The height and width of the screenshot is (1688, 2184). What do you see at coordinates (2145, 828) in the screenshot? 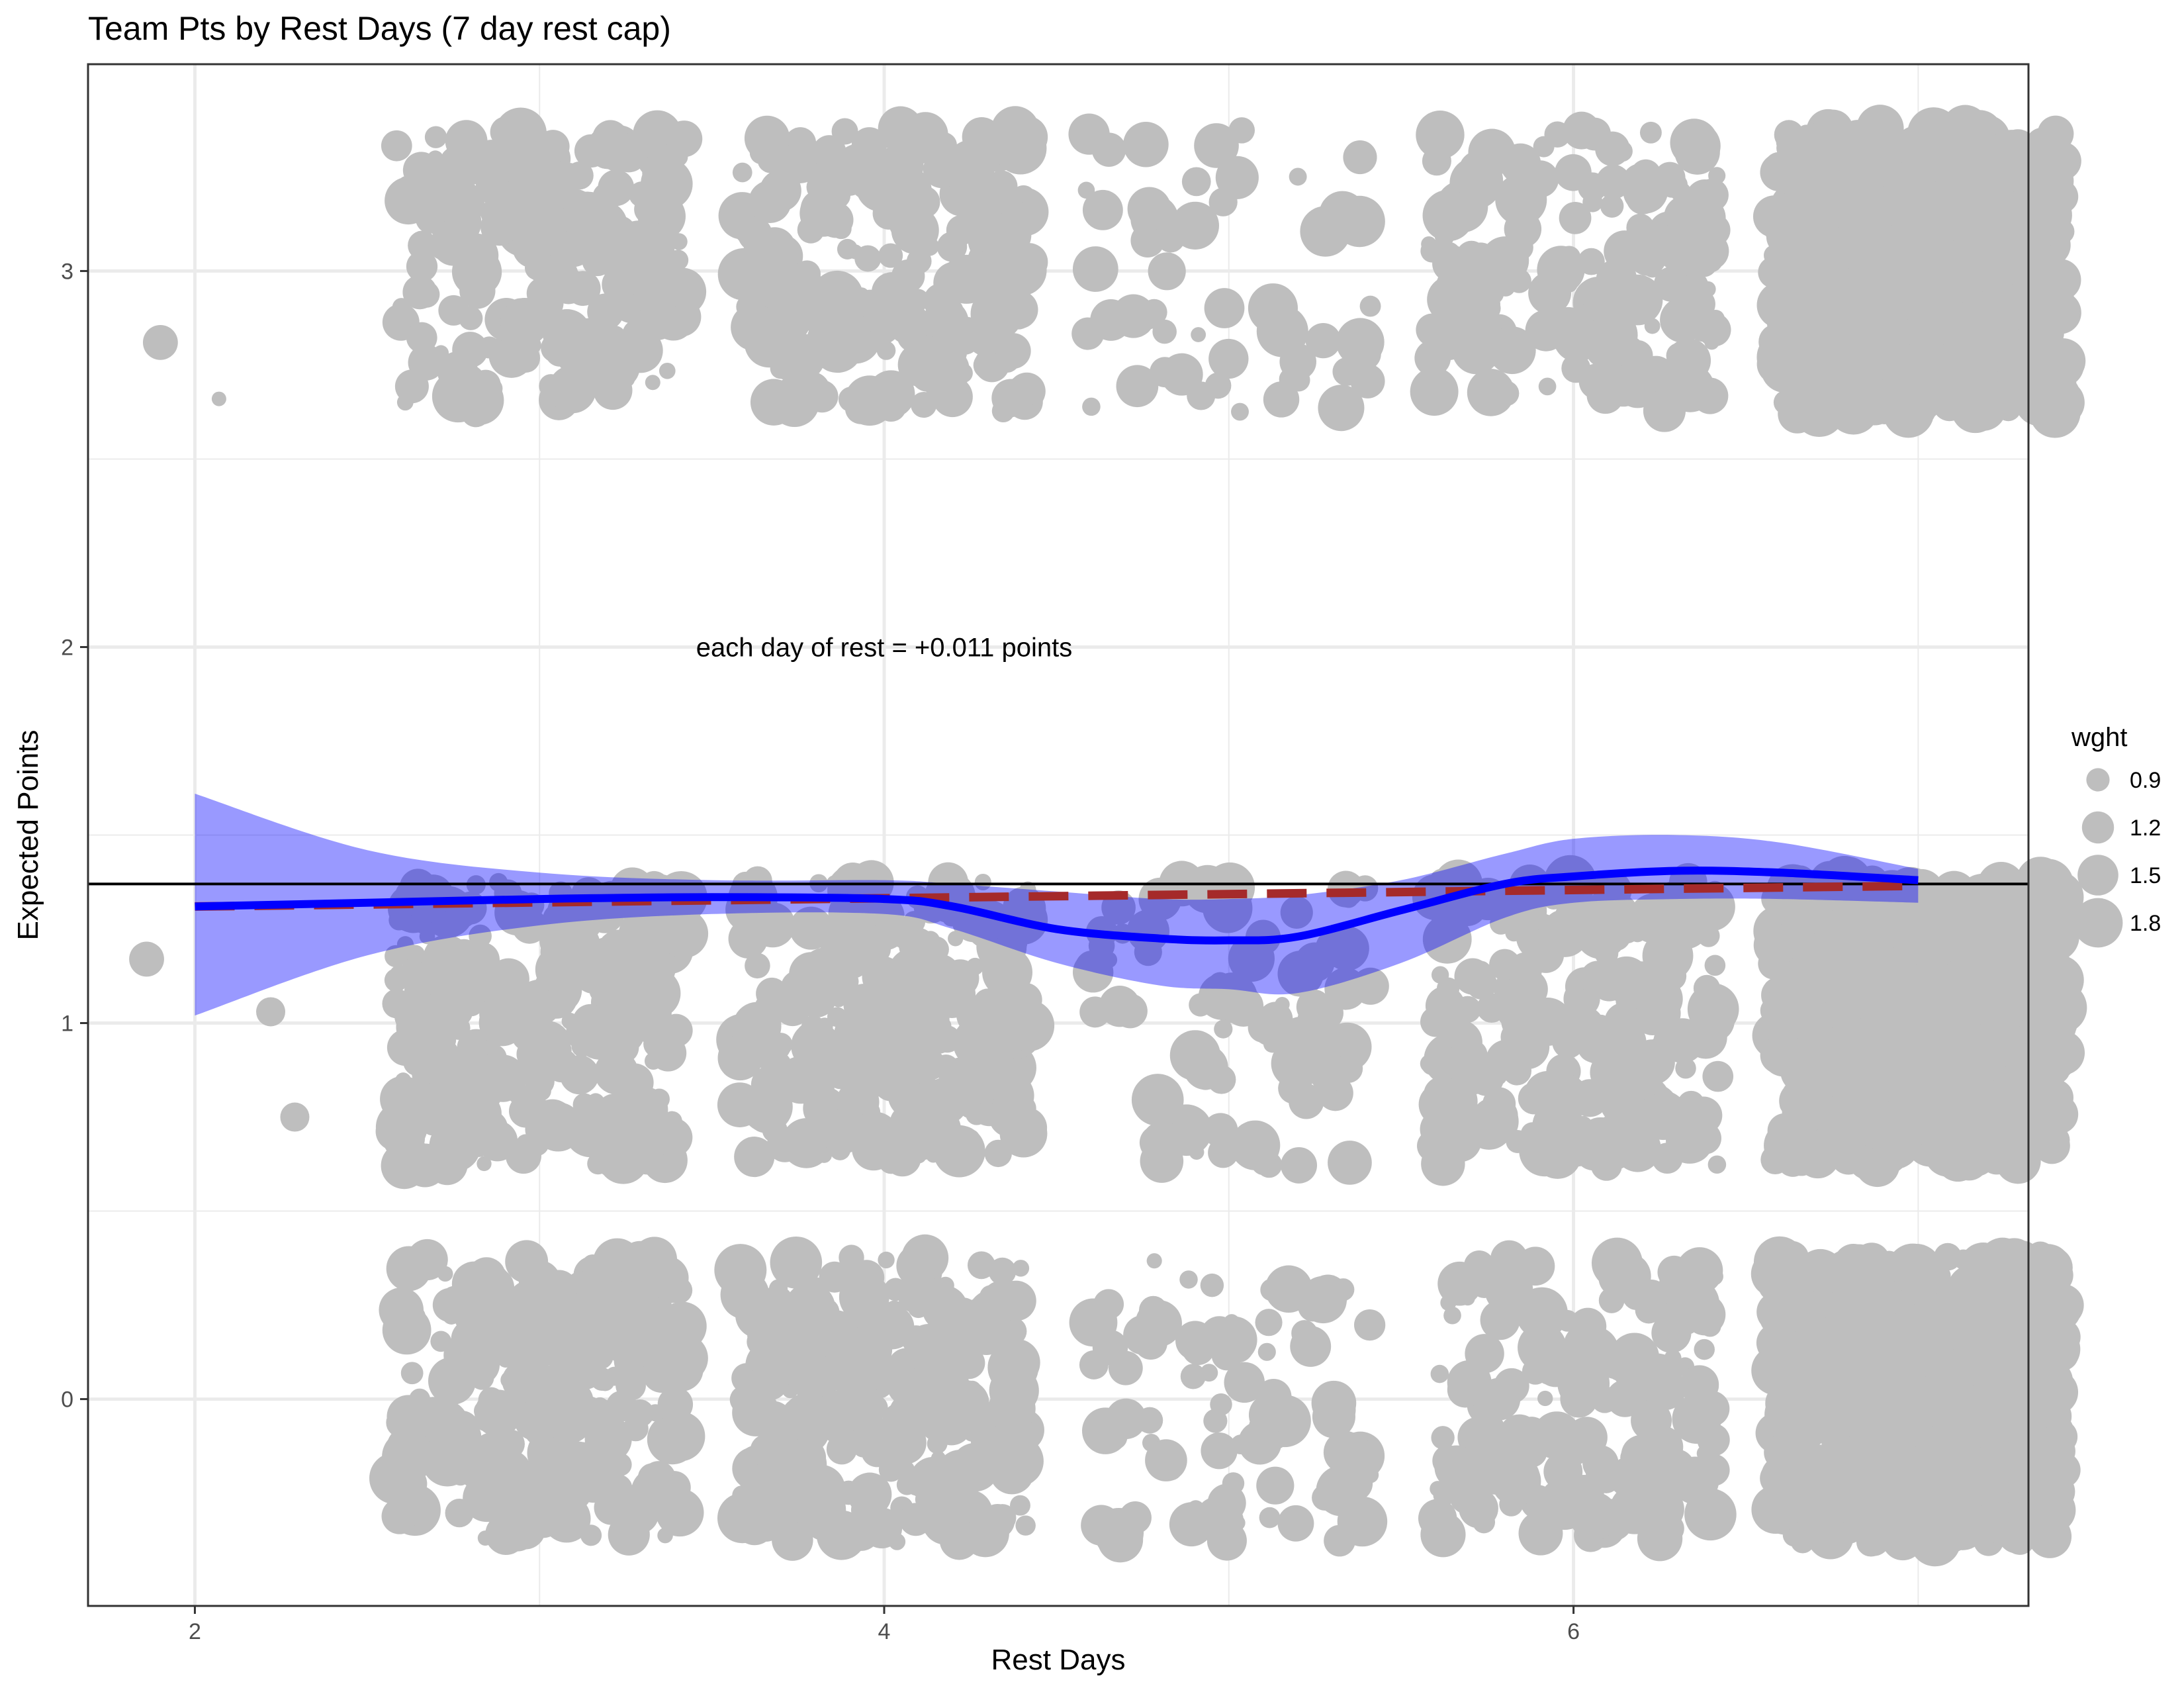
I see `legend-label: 1.2` at bounding box center [2145, 828].